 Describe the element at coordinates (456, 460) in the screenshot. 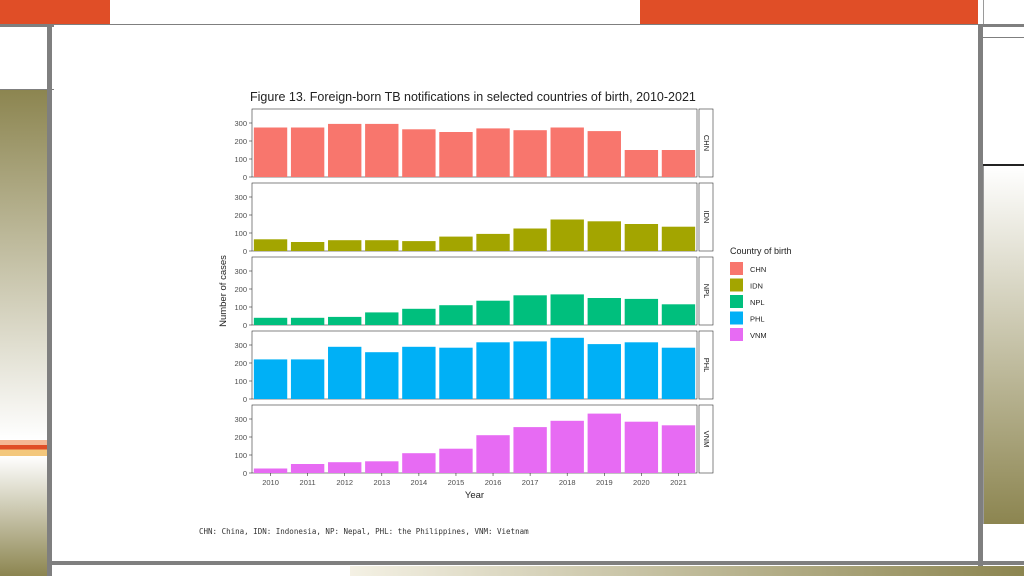

I see `bar-vnm-2015` at that location.